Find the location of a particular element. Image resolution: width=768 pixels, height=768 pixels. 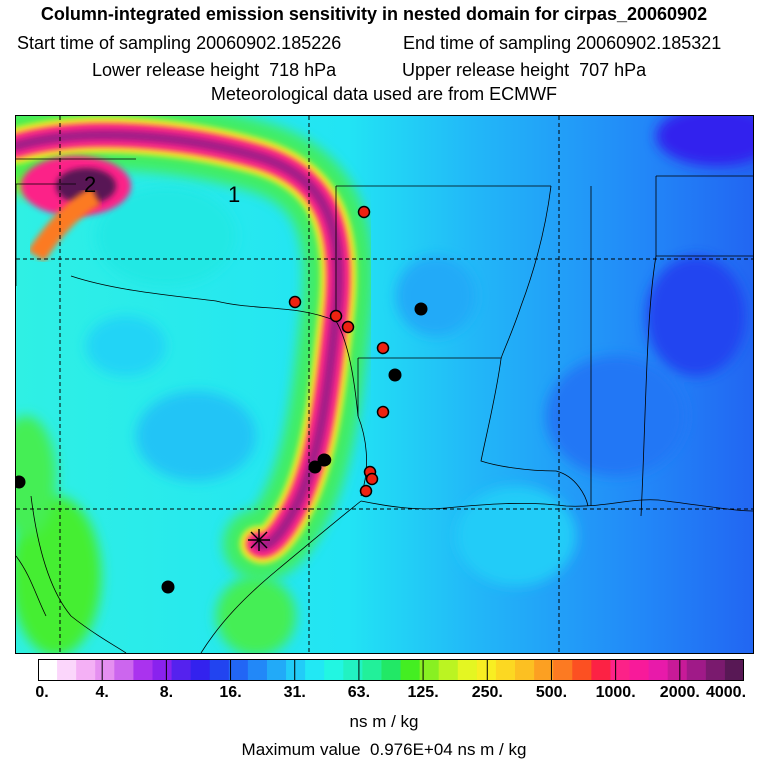

maximum-value: Maximum value 0.976E+04 ns m / kg is located at coordinates (384, 750).